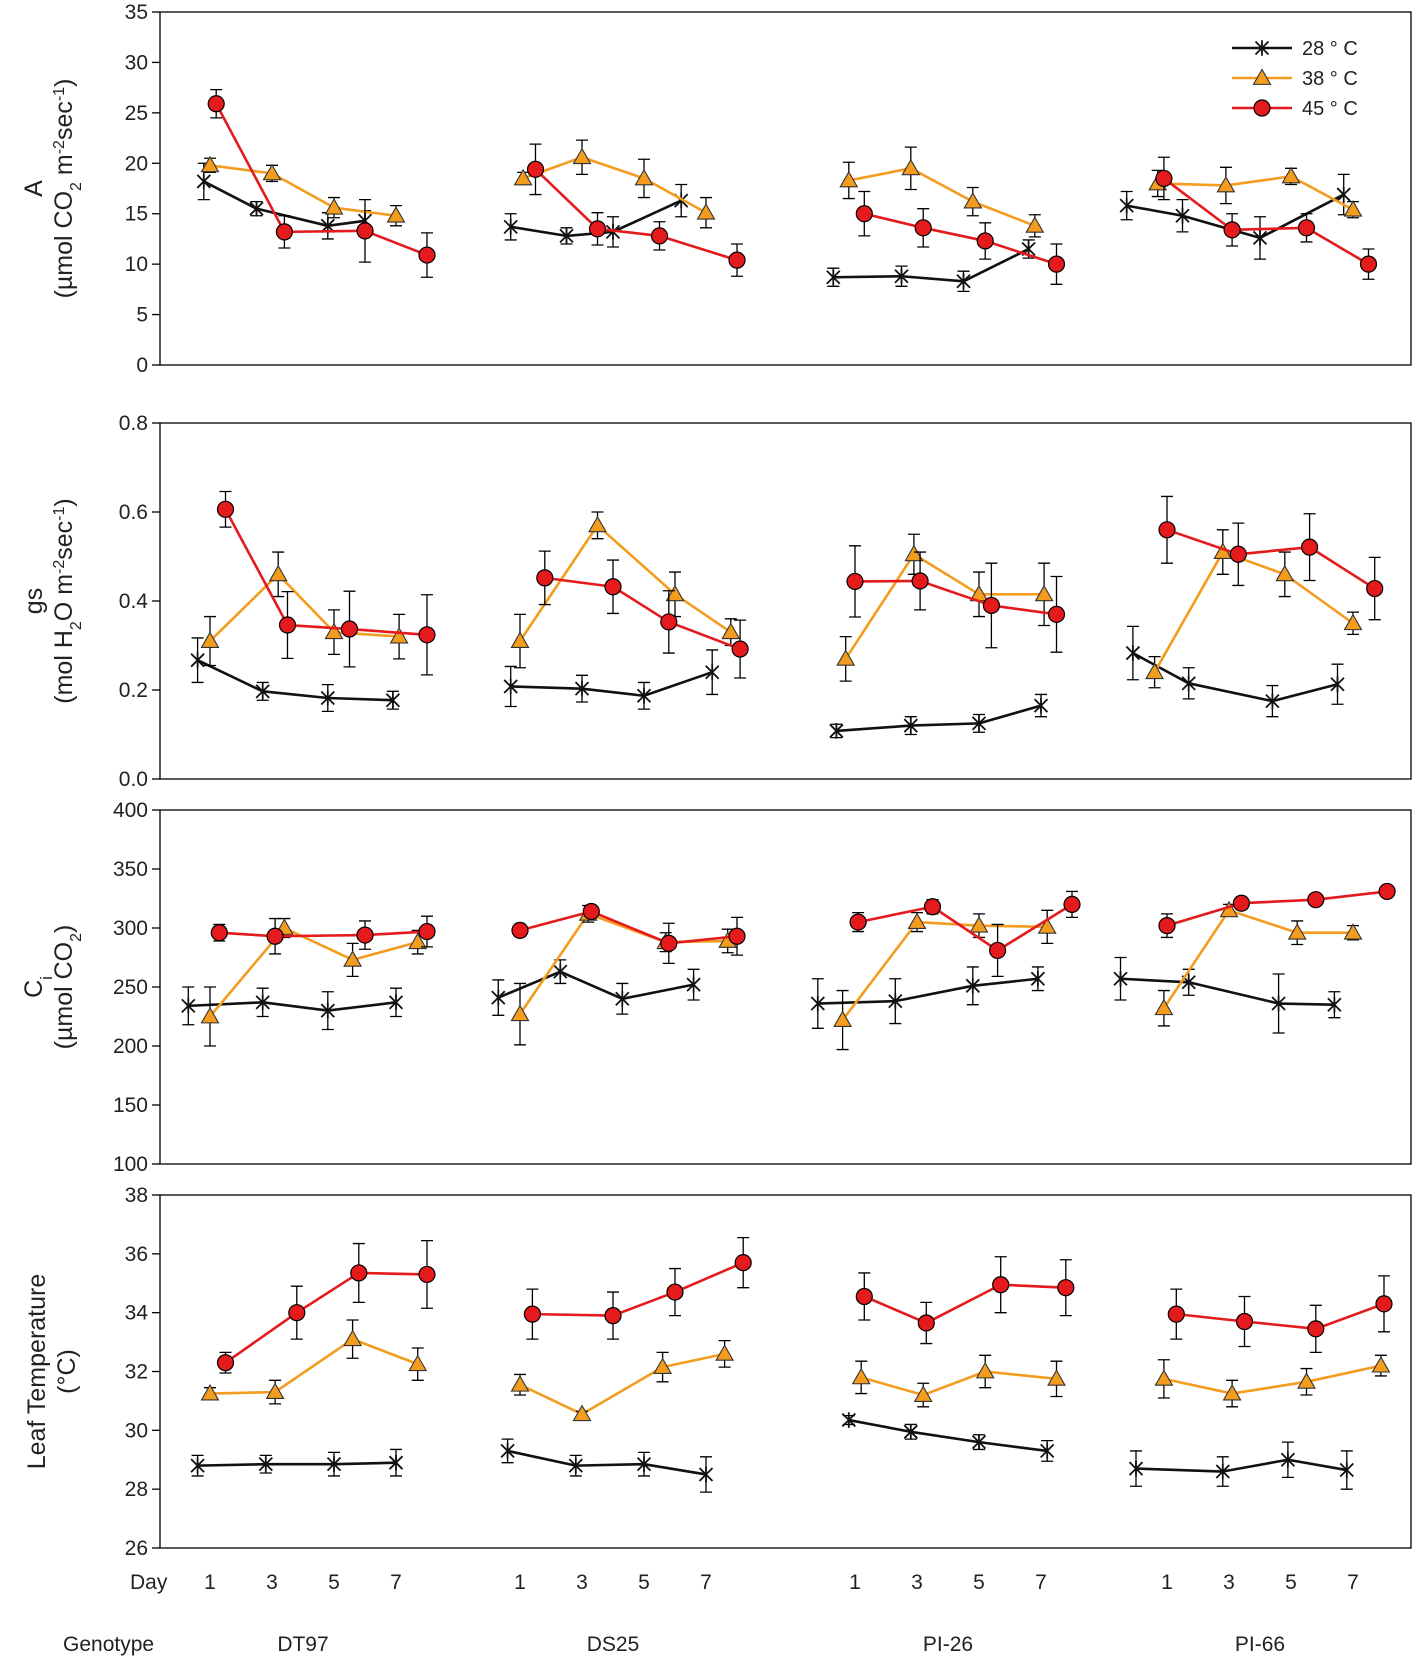 This screenshot has width=1417, height=1665. I want to click on genotype-group-DT97, so click(313, 1358).